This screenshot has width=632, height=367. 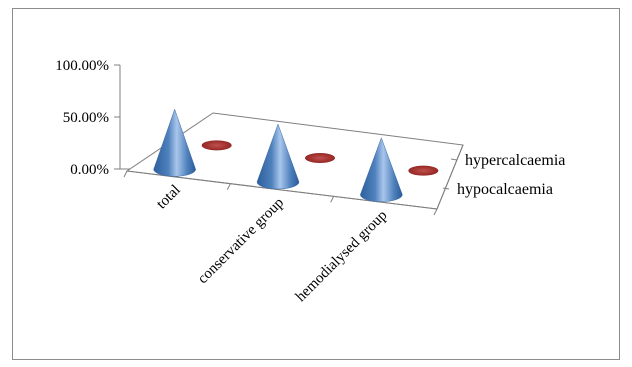 I want to click on depth-axis, so click(x=450, y=177).